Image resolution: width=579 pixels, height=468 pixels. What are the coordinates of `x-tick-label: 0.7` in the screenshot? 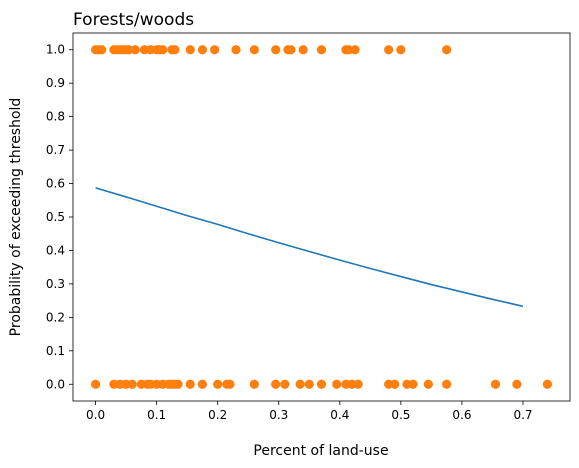 It's located at (522, 415).